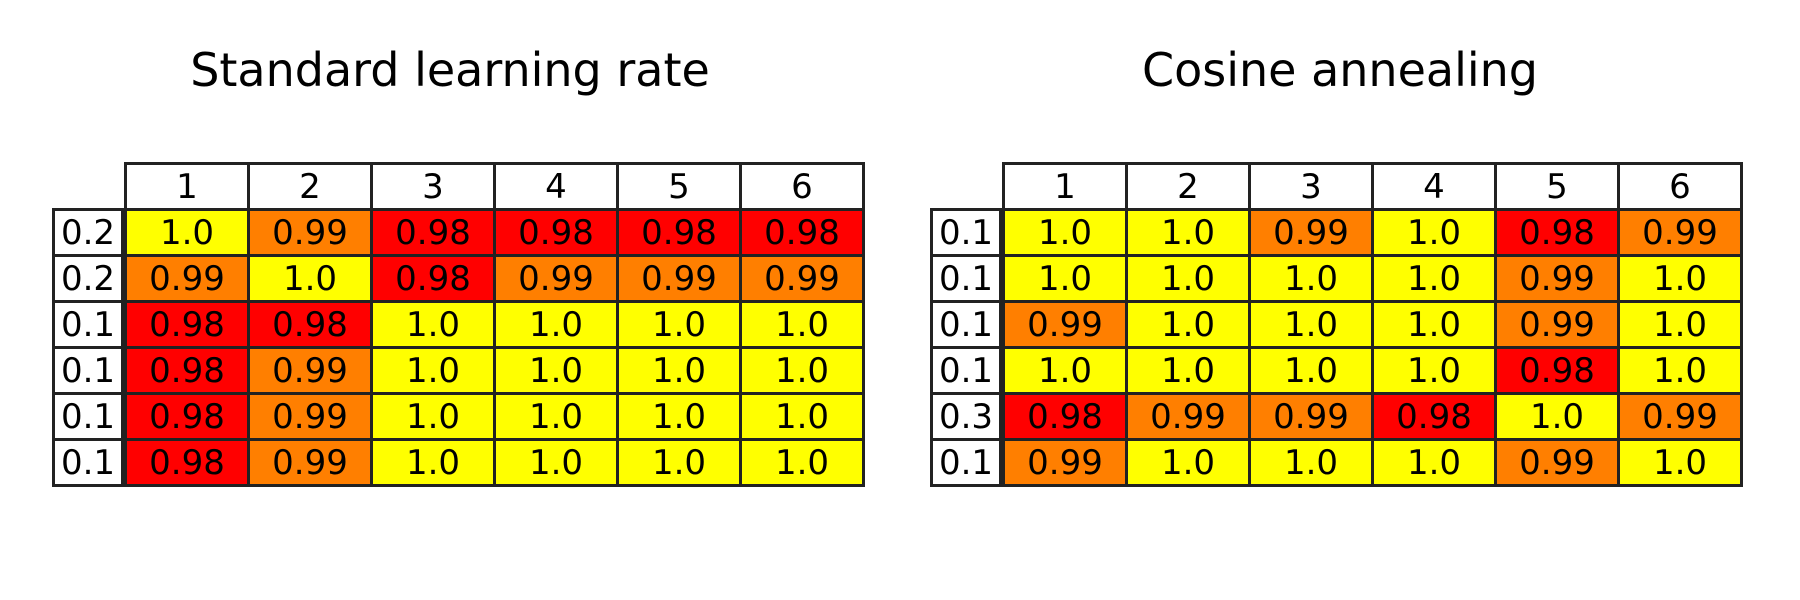  I want to click on row-label: 0.3, so click(966, 416).